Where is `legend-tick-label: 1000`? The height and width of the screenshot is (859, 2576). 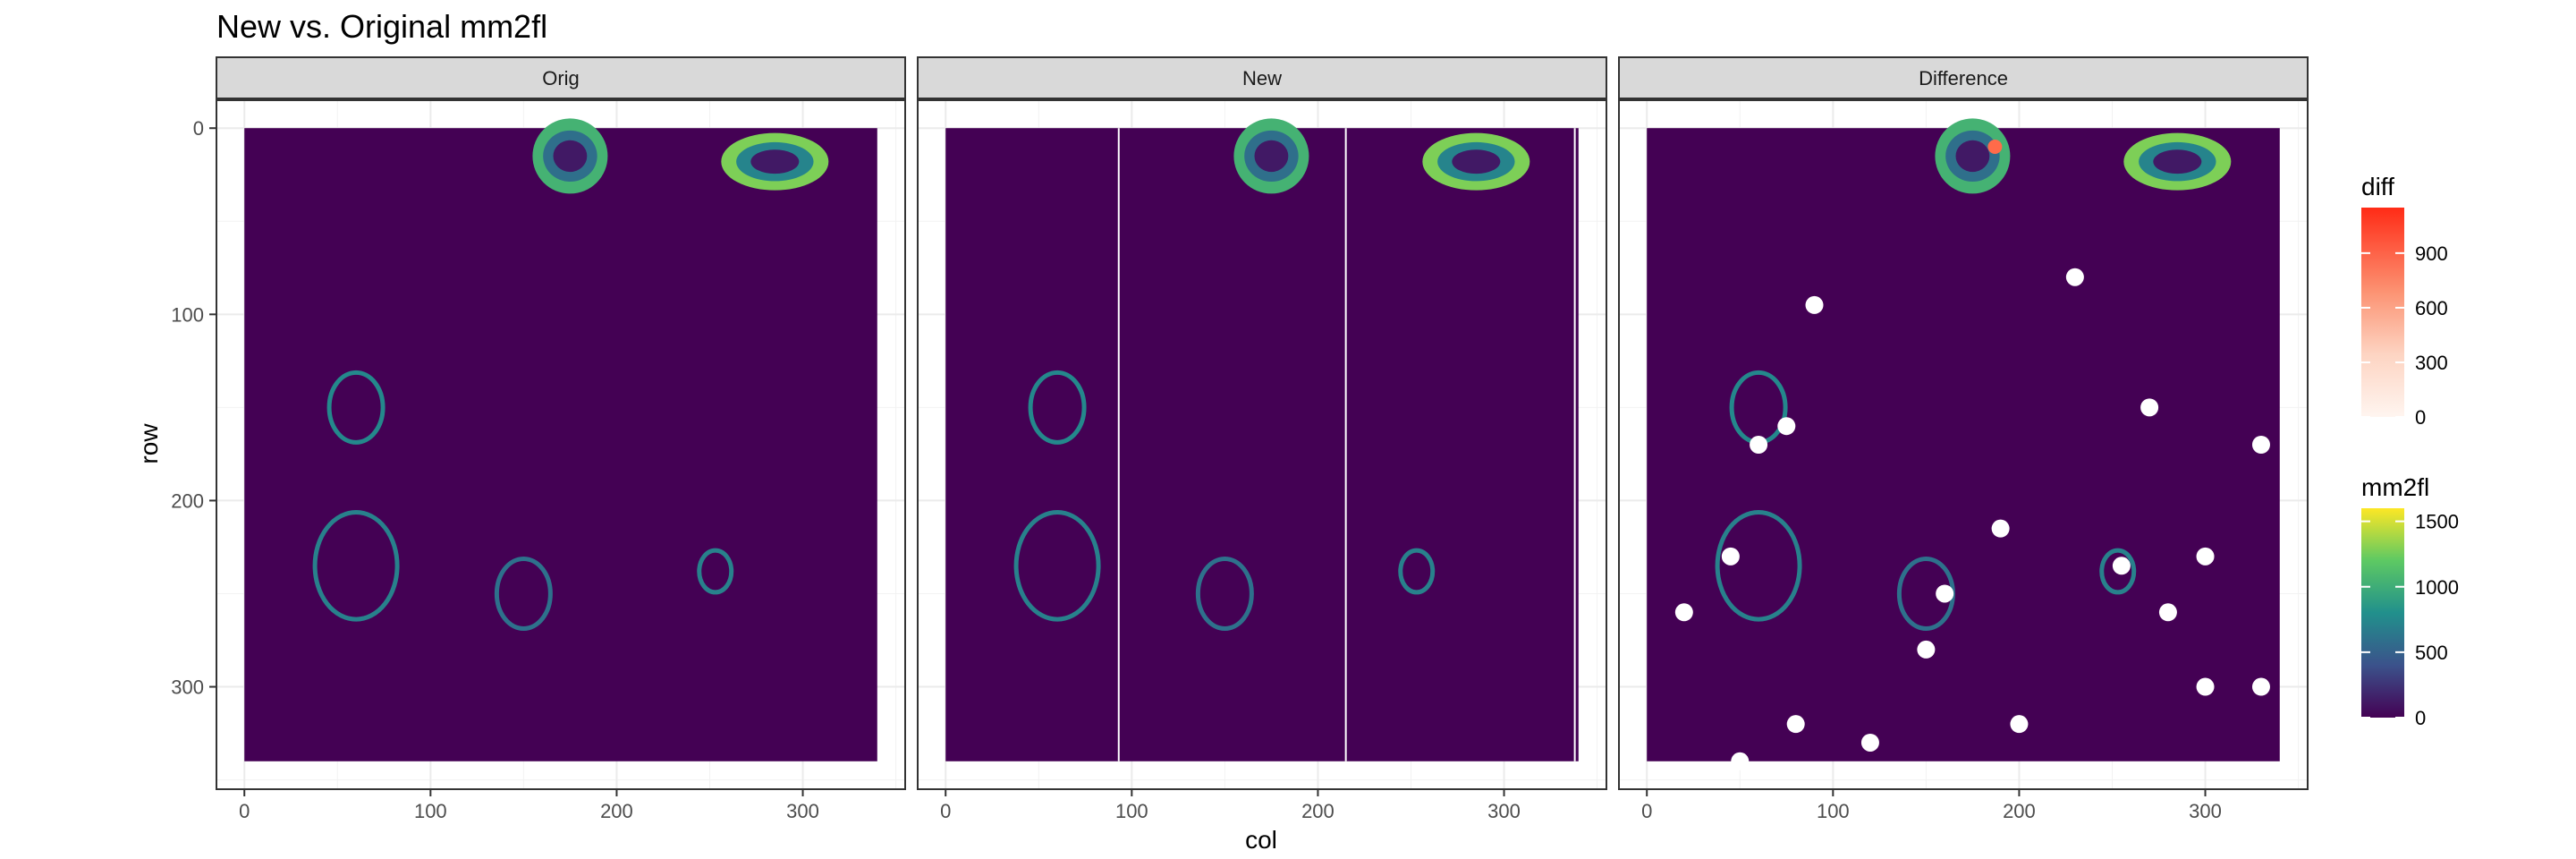
legend-tick-label: 1000 is located at coordinates (2437, 587).